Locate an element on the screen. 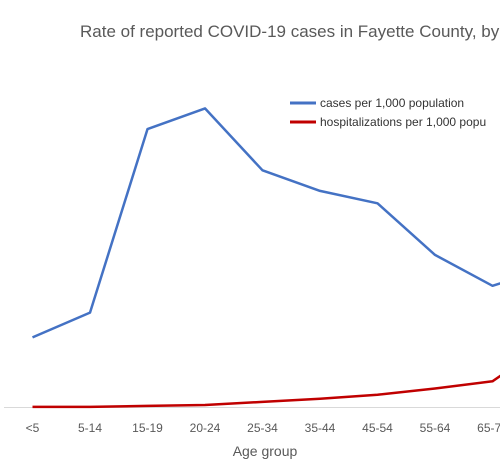  x-tick-label: 45-54 is located at coordinates (377, 428).